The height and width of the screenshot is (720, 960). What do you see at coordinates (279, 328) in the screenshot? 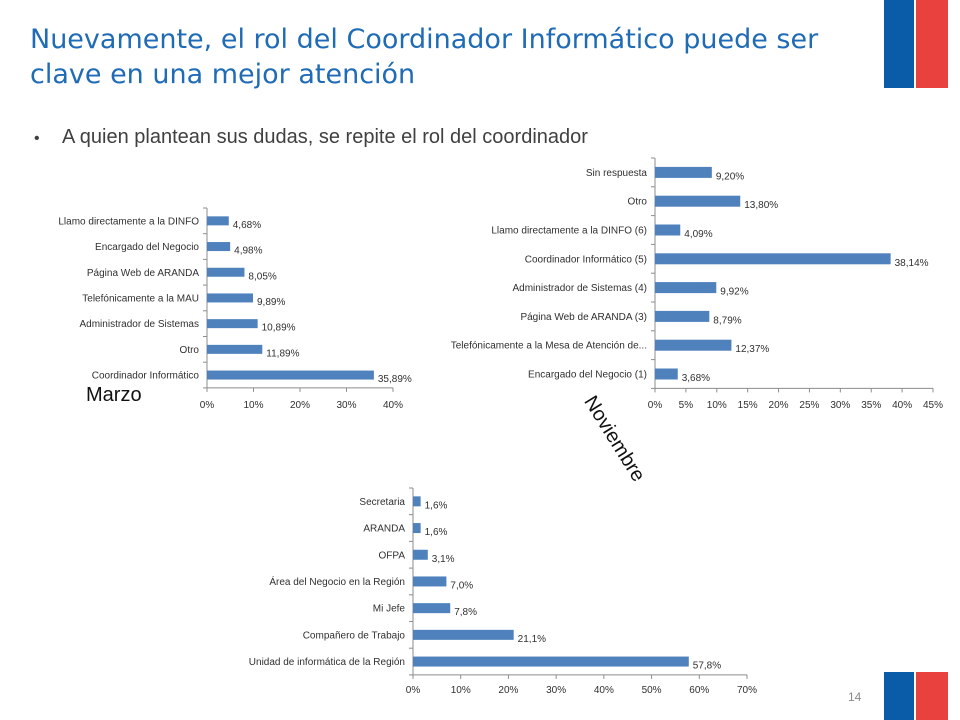
I see `data-label: 10,89%` at bounding box center [279, 328].